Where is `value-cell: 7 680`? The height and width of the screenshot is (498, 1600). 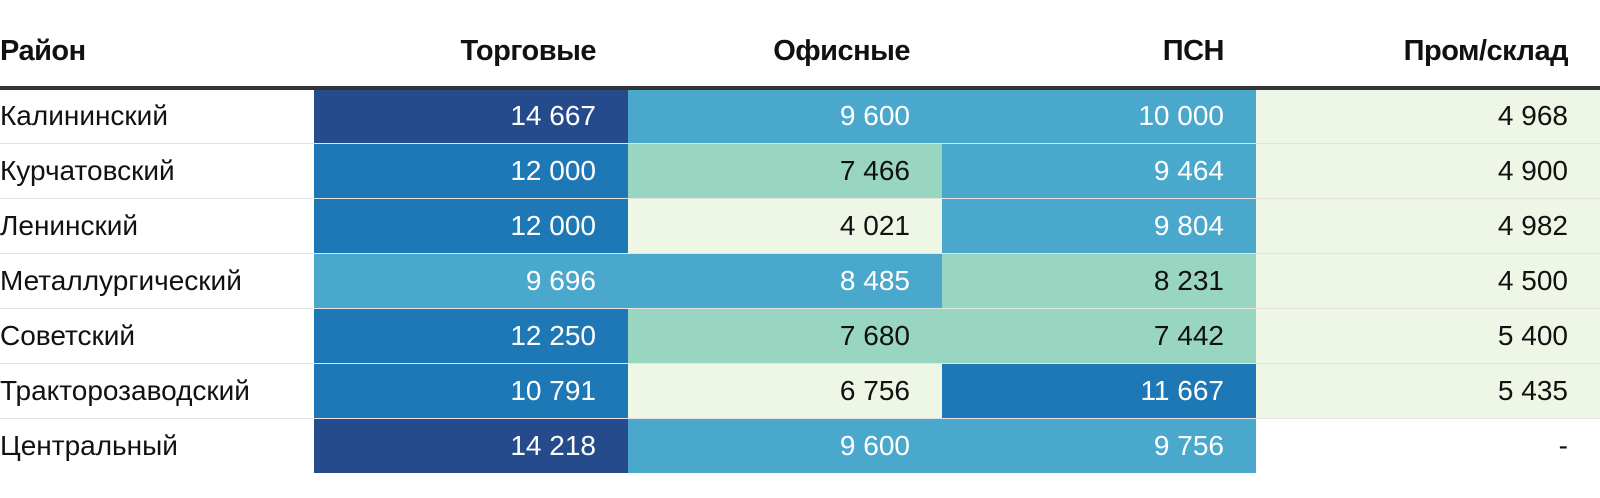 value-cell: 7 680 is located at coordinates (785, 336).